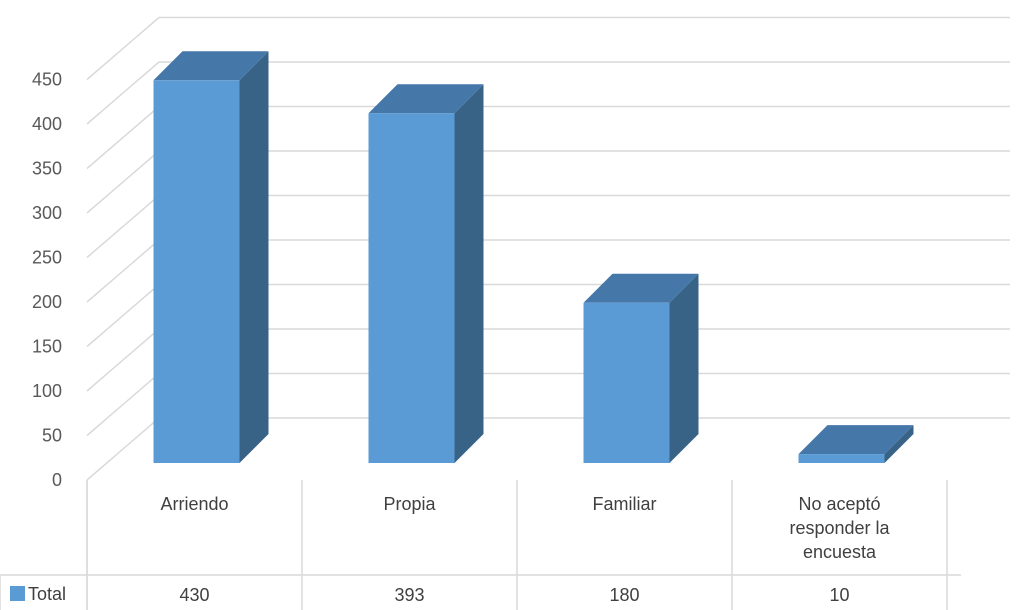  Describe the element at coordinates (47, 302) in the screenshot. I see `y-tick-label: 200` at that location.